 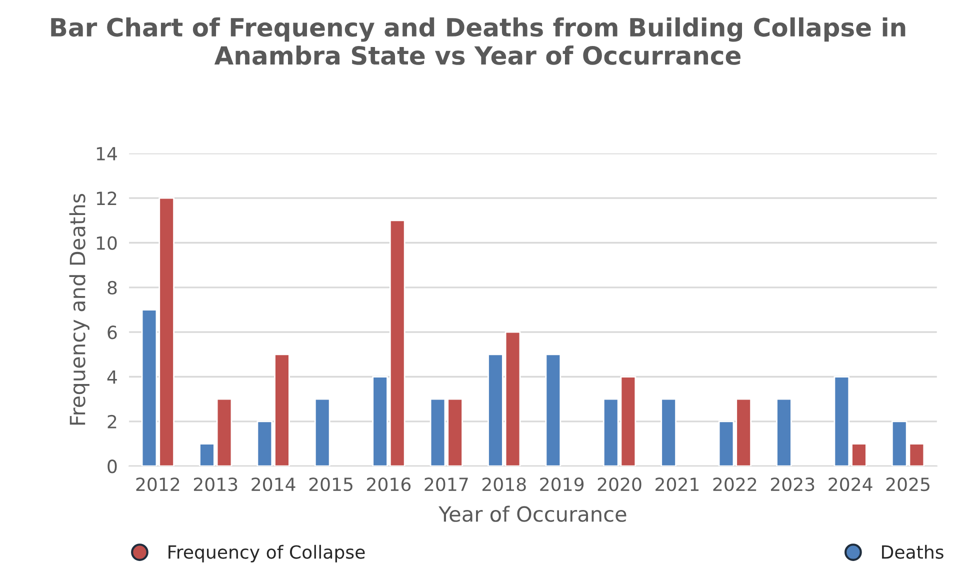 What do you see at coordinates (112, 287) in the screenshot?
I see `y-tick-label: 8` at bounding box center [112, 287].